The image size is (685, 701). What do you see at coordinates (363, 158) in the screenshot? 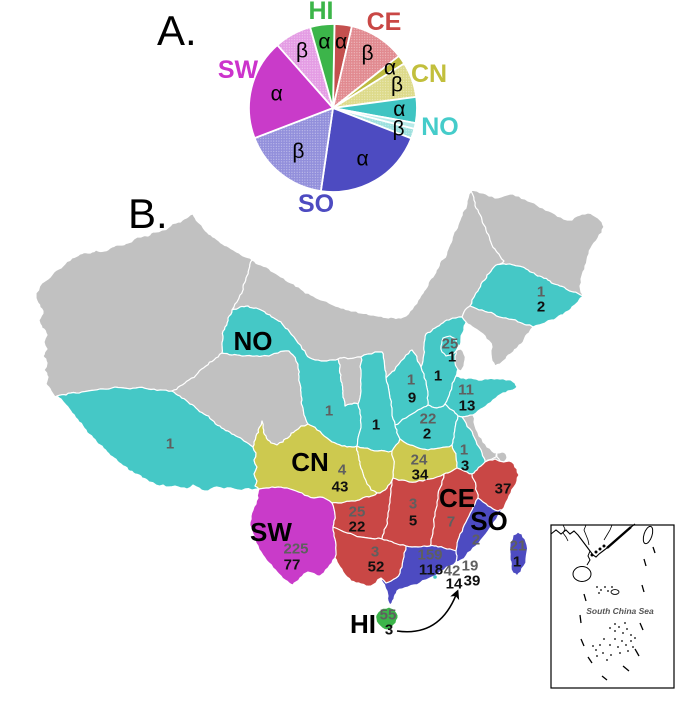
I see `pie-greek-label-SO-alpha: α` at bounding box center [363, 158].